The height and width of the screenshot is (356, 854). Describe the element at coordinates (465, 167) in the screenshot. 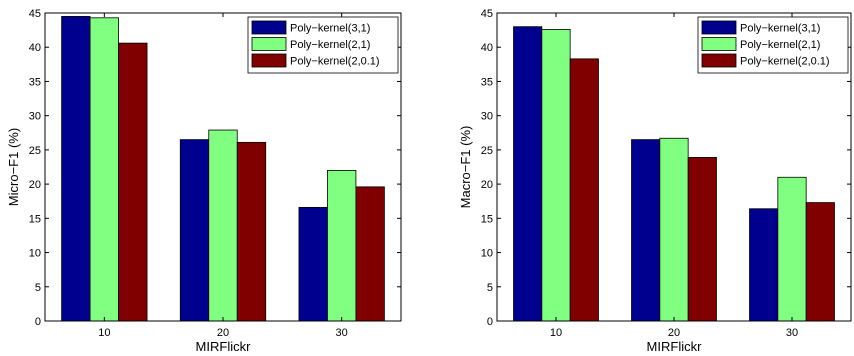

I see `y-axis-label: Macro−F1 (%)` at that location.